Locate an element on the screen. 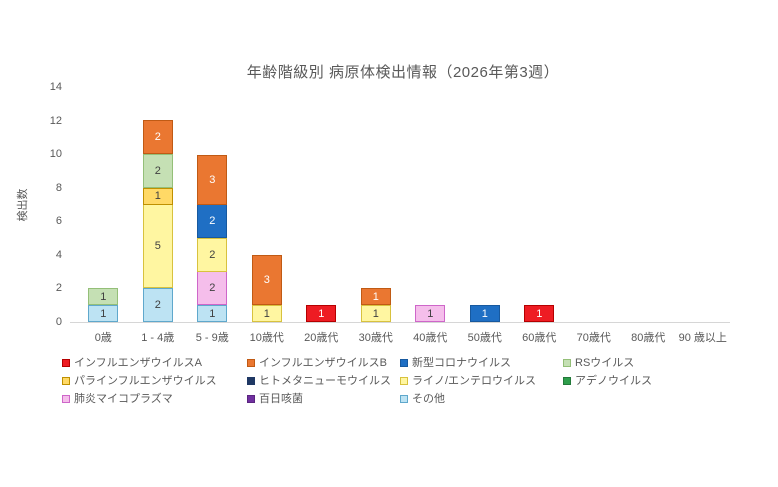 The height and width of the screenshot is (487, 778). legend-item: 百日咳菌 is located at coordinates (323, 399).